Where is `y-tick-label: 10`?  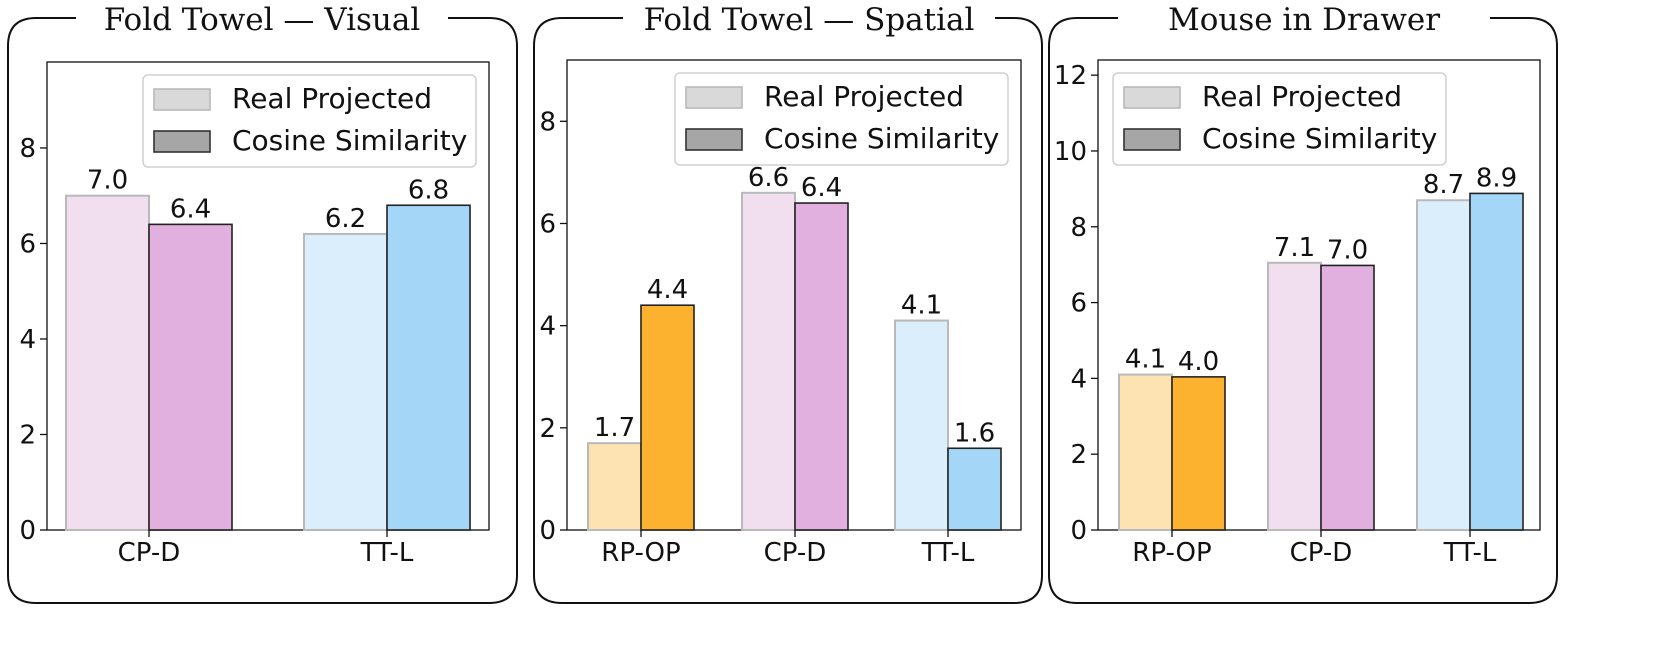 y-tick-label: 10 is located at coordinates (1070, 152).